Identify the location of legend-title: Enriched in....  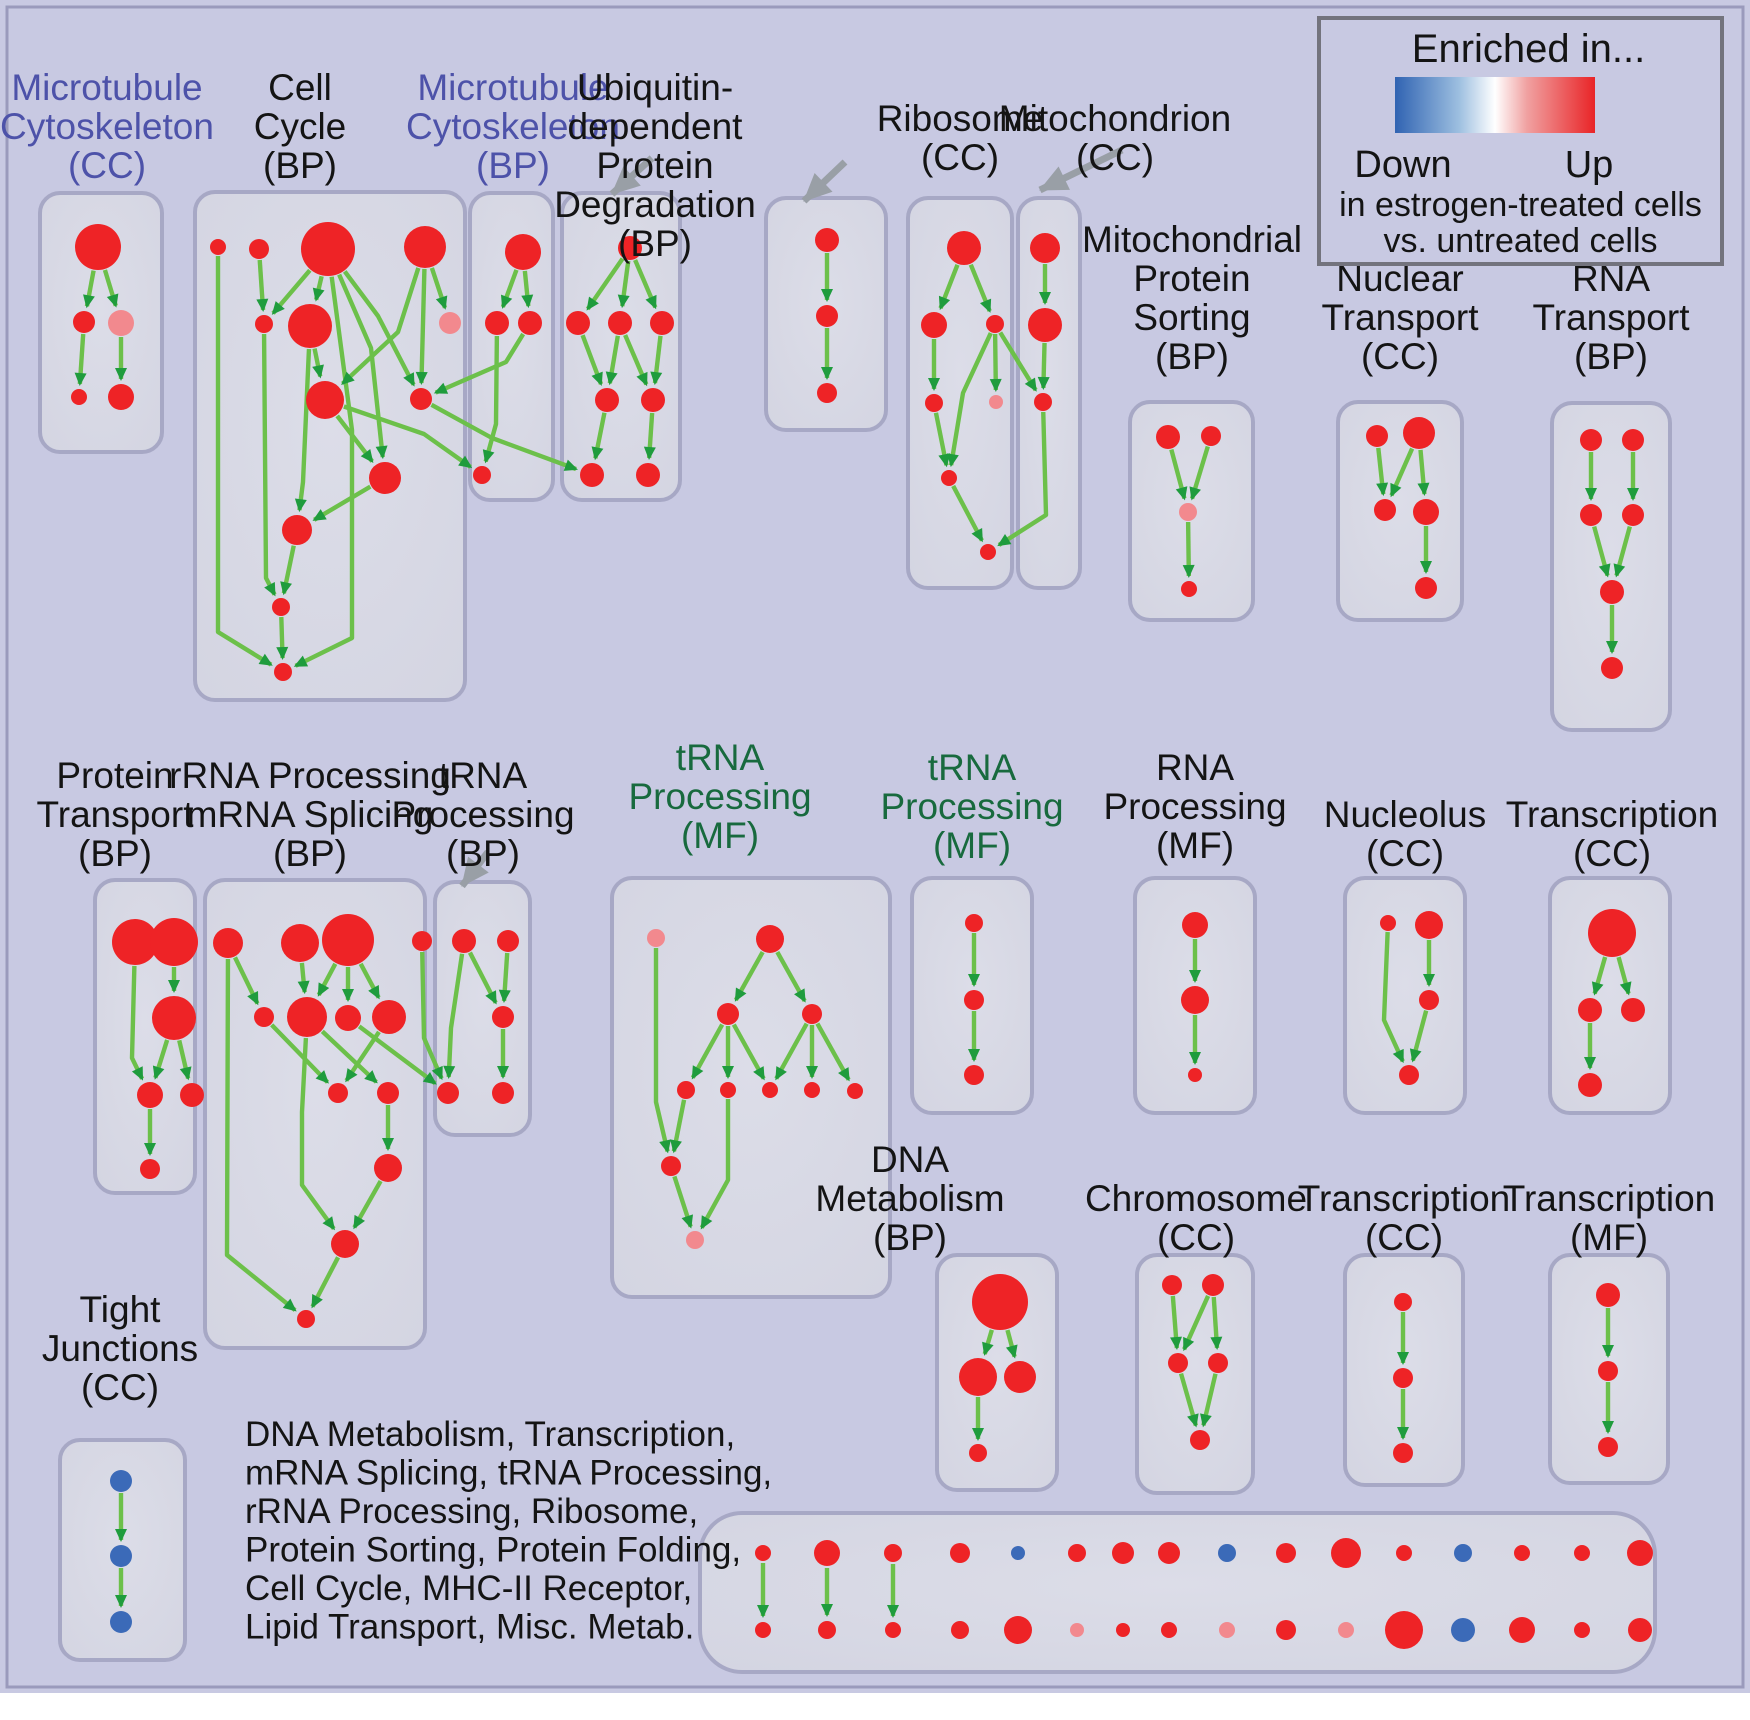
(1528, 49).